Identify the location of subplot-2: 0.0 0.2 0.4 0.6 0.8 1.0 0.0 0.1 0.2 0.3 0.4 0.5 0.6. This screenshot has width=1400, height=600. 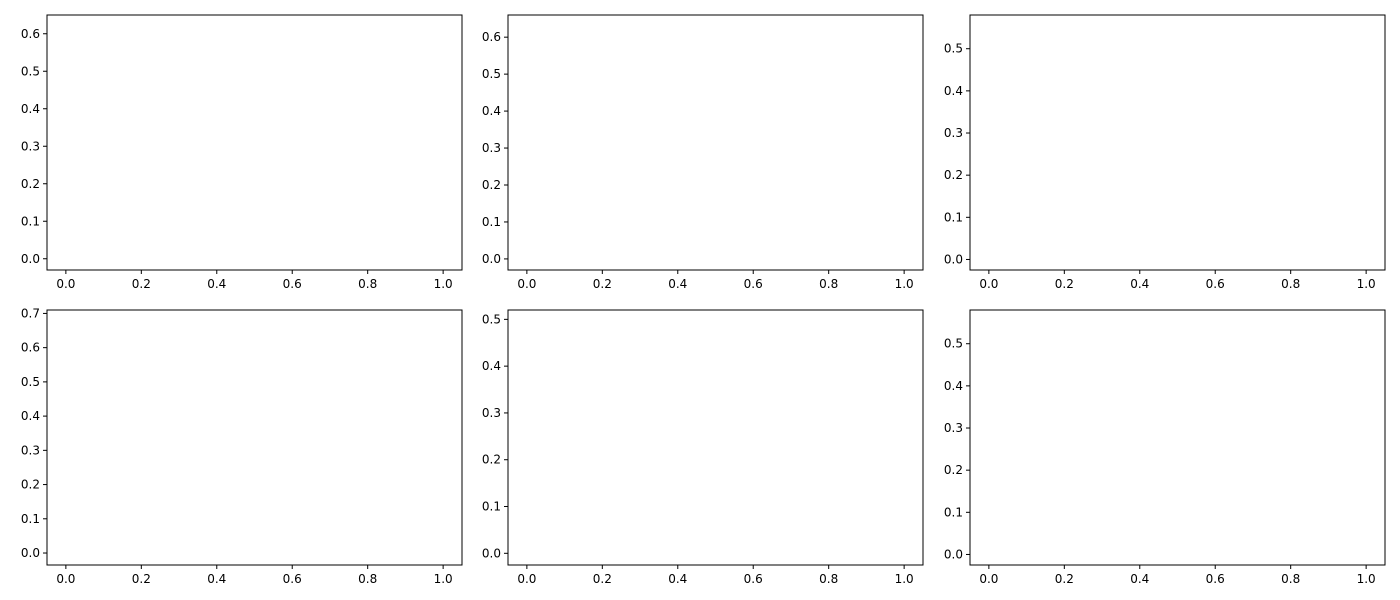
(703, 152).